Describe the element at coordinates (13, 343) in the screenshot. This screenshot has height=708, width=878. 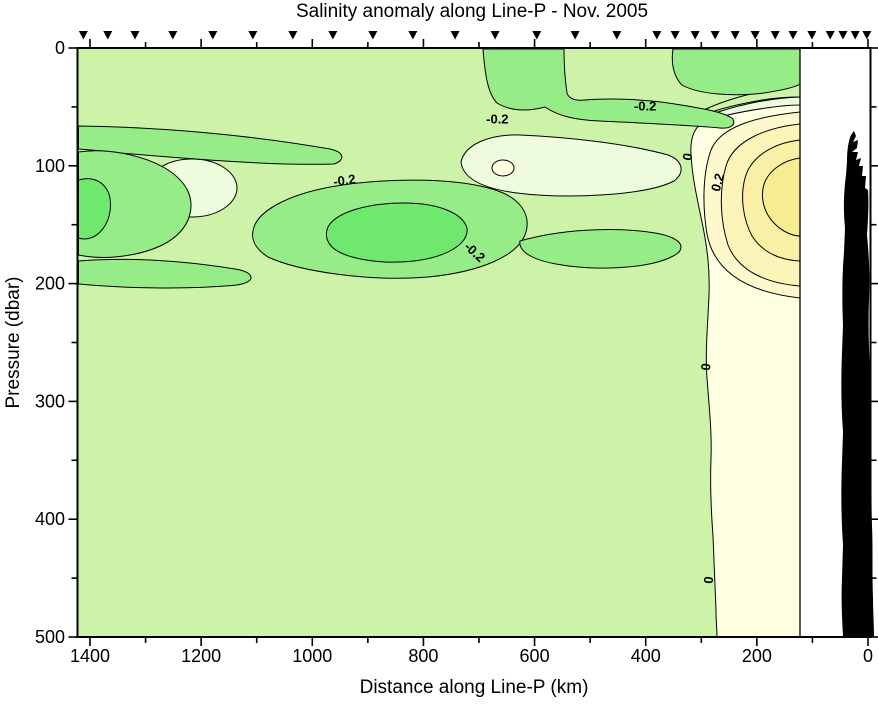
I see `y-axis-title: Pressure (dbar)` at that location.